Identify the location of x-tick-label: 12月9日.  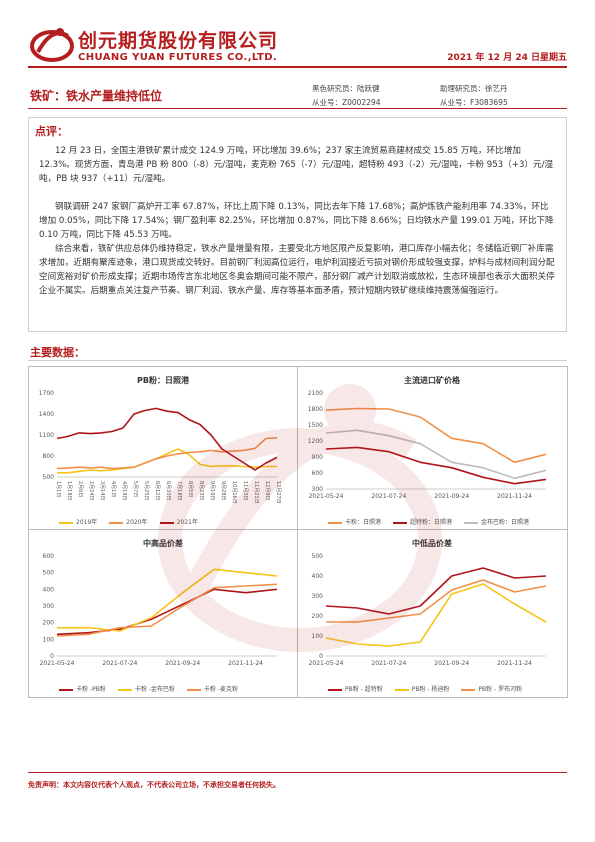
(267, 491).